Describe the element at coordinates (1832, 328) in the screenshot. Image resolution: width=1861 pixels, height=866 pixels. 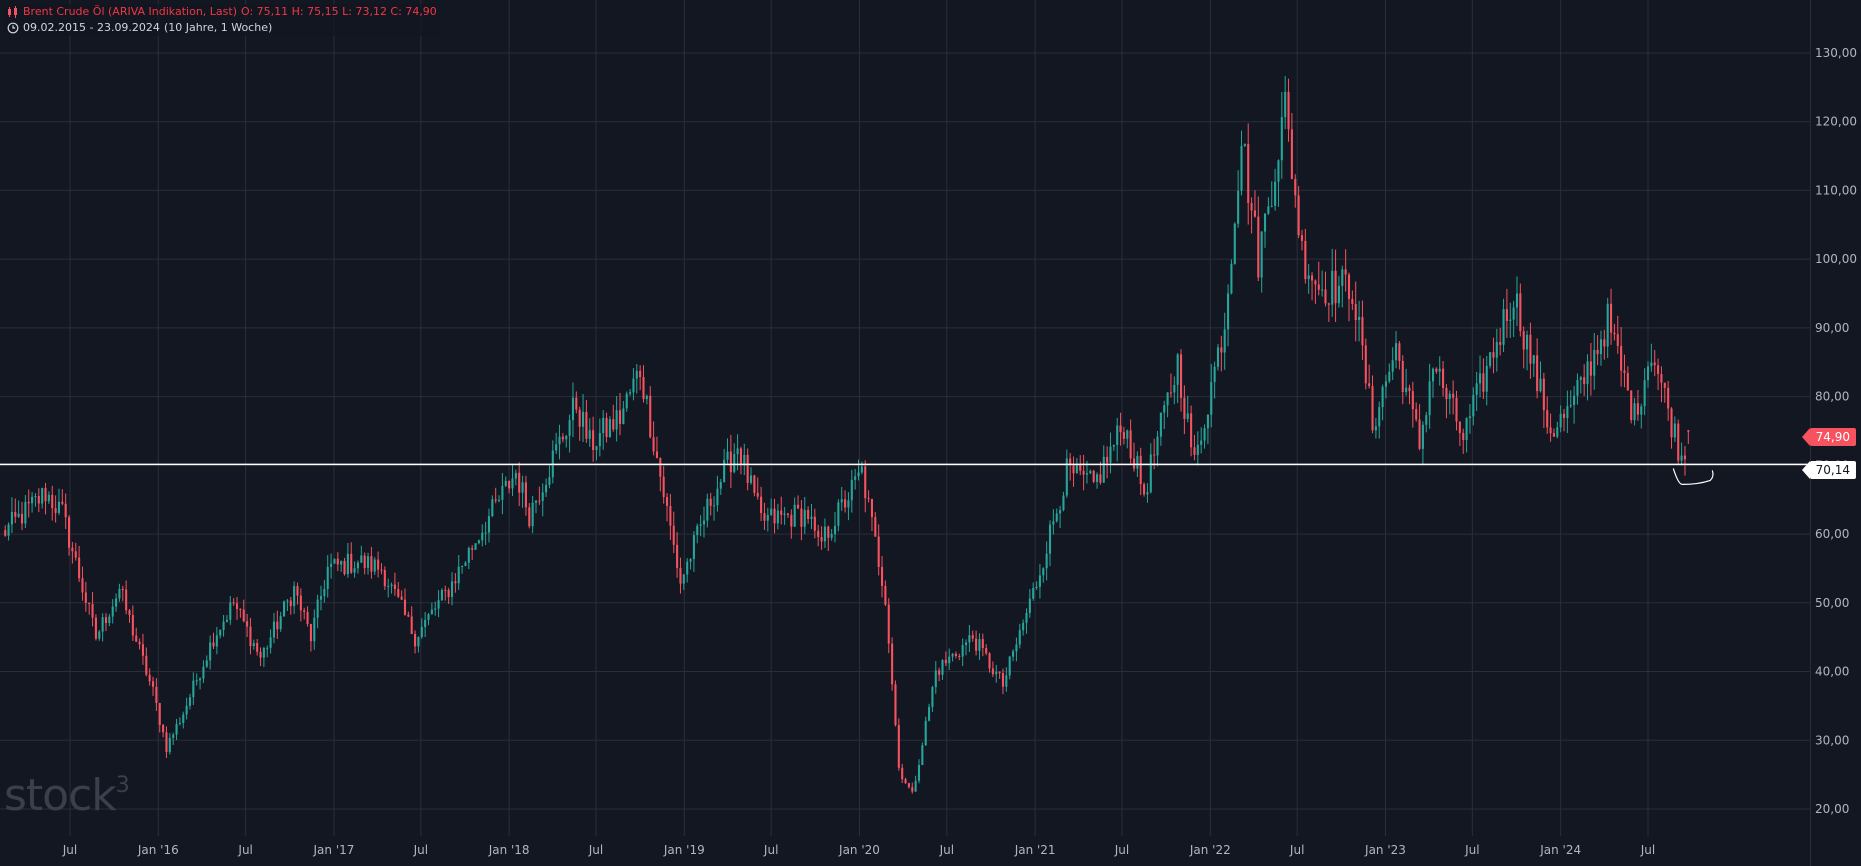
I see `y-tick-label: 90,00` at that location.